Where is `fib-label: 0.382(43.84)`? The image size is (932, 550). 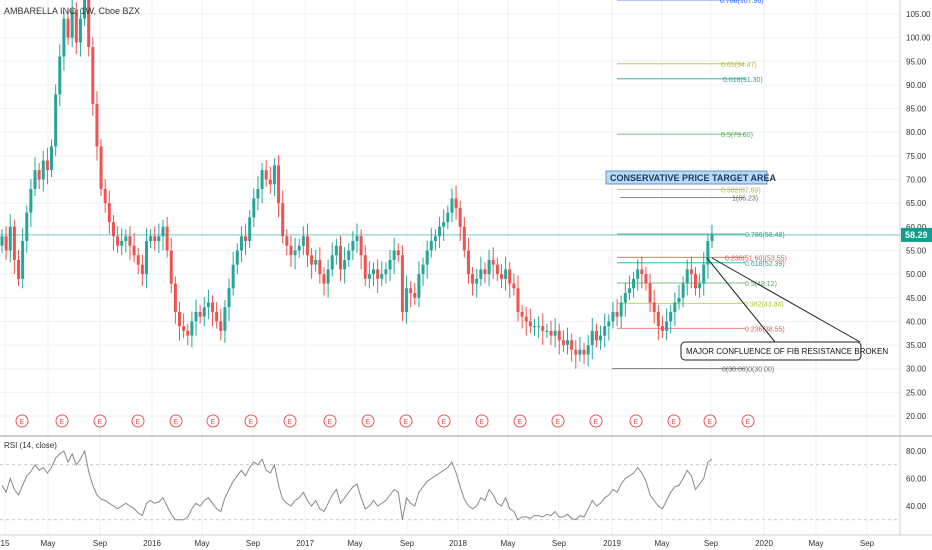
fib-label: 0.382(43.84) is located at coordinates (764, 304).